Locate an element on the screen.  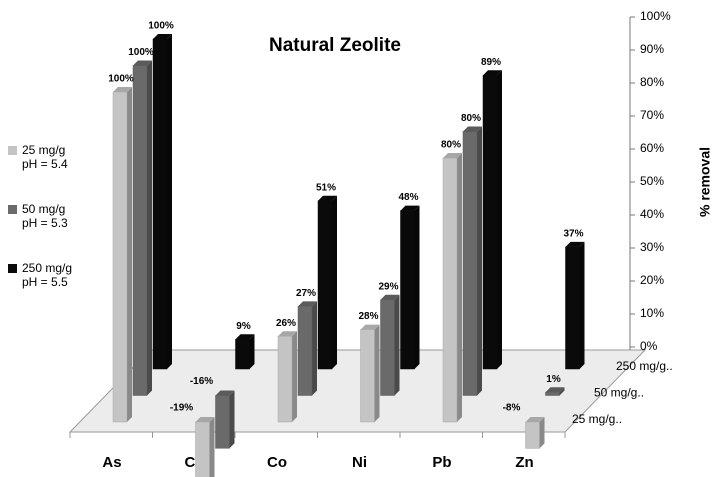
legend-entry: 50 mg/g pH = 5.3 is located at coordinates (38, 216).